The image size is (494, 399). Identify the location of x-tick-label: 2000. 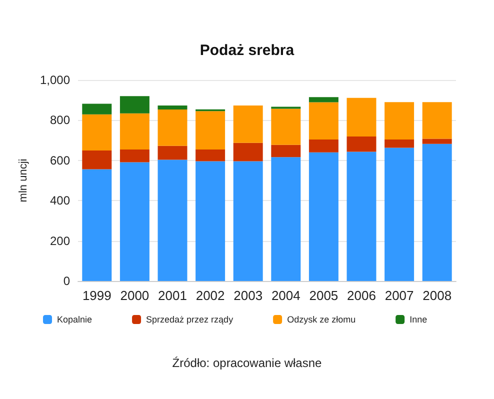
(135, 295).